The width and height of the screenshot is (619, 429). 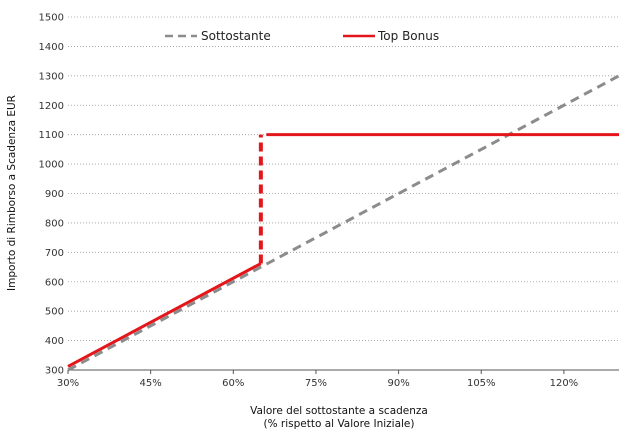 I want to click on x-axis-ticks: 30% 45% 60% 75% 90% 105% 120%, so click(x=317, y=379).